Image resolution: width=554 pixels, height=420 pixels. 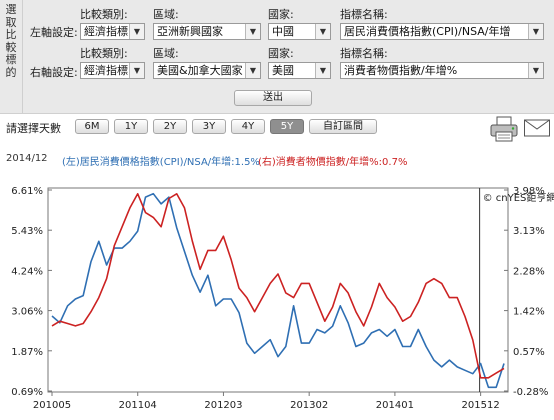 What do you see at coordinates (529, 191) in the screenshot?
I see `right-axis-tick-label: 3.98%` at bounding box center [529, 191].